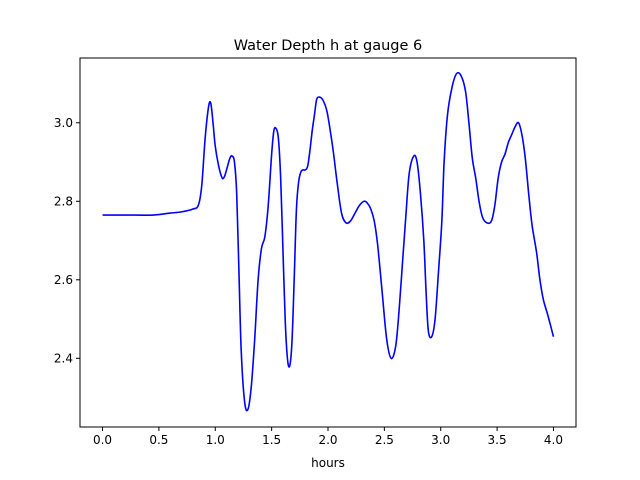 Image resolution: width=640 pixels, height=480 pixels. What do you see at coordinates (215, 440) in the screenshot?
I see `x-tick-label: 1.0` at bounding box center [215, 440].